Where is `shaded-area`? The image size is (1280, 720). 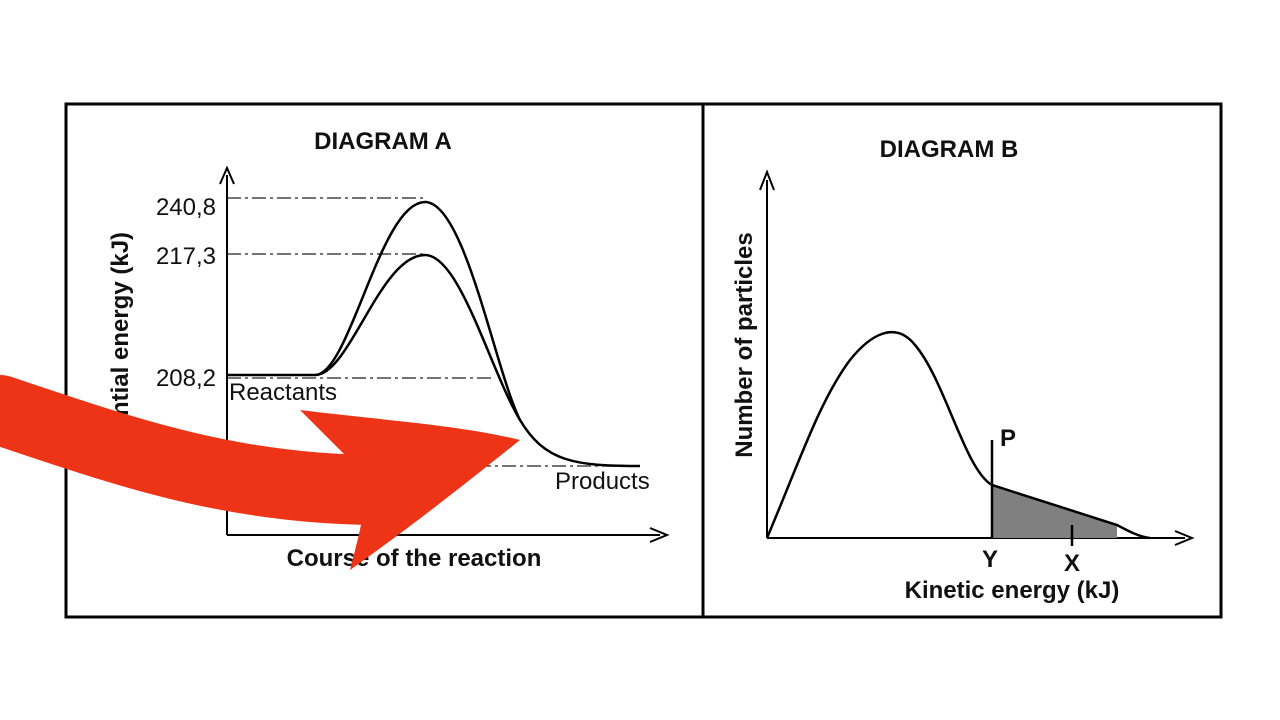 shaded-area is located at coordinates (1054, 511).